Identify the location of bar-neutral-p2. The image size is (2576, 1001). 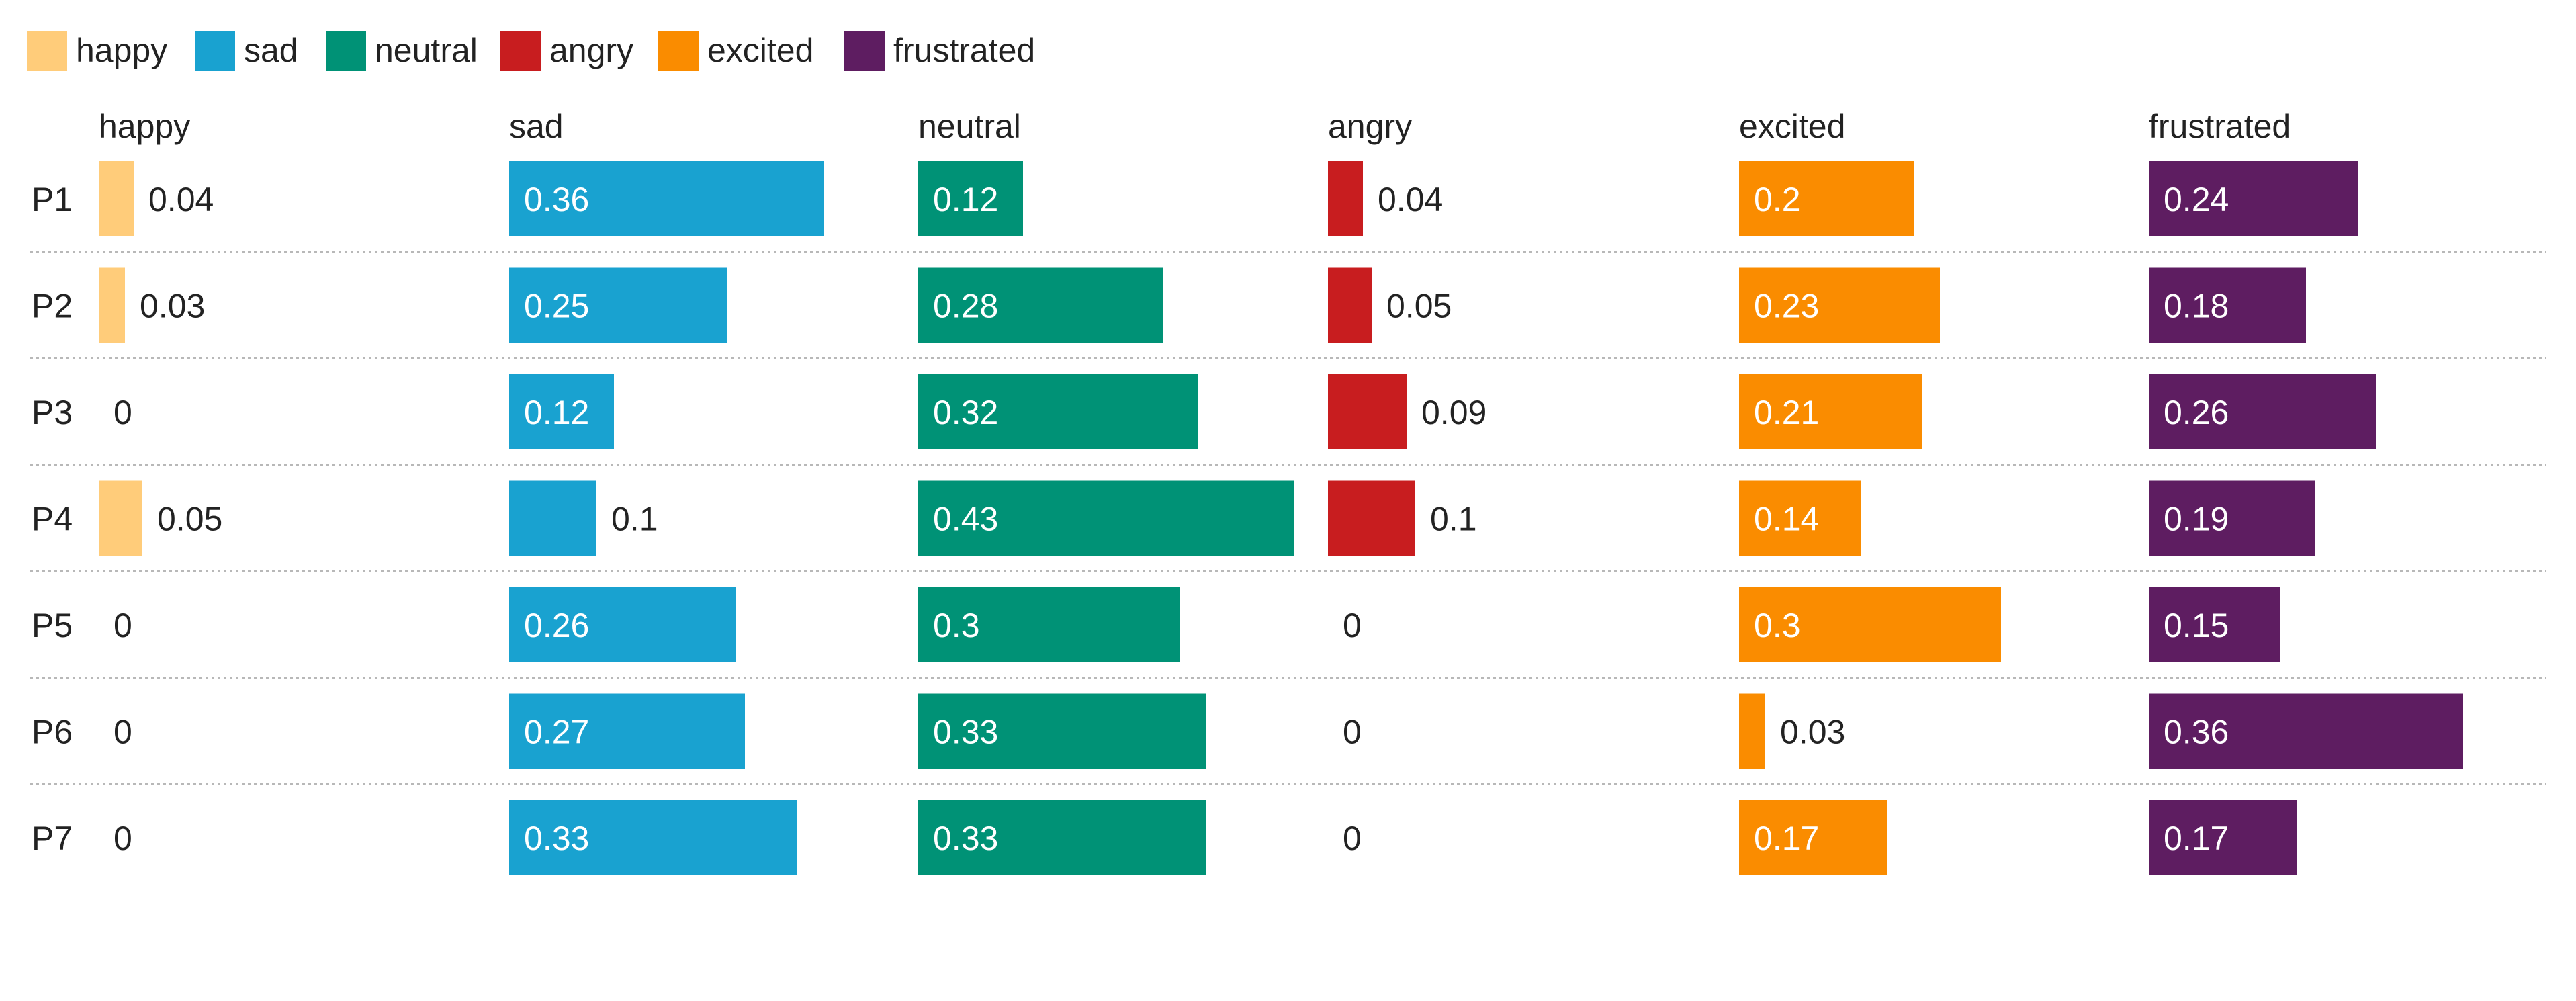
(1041, 305).